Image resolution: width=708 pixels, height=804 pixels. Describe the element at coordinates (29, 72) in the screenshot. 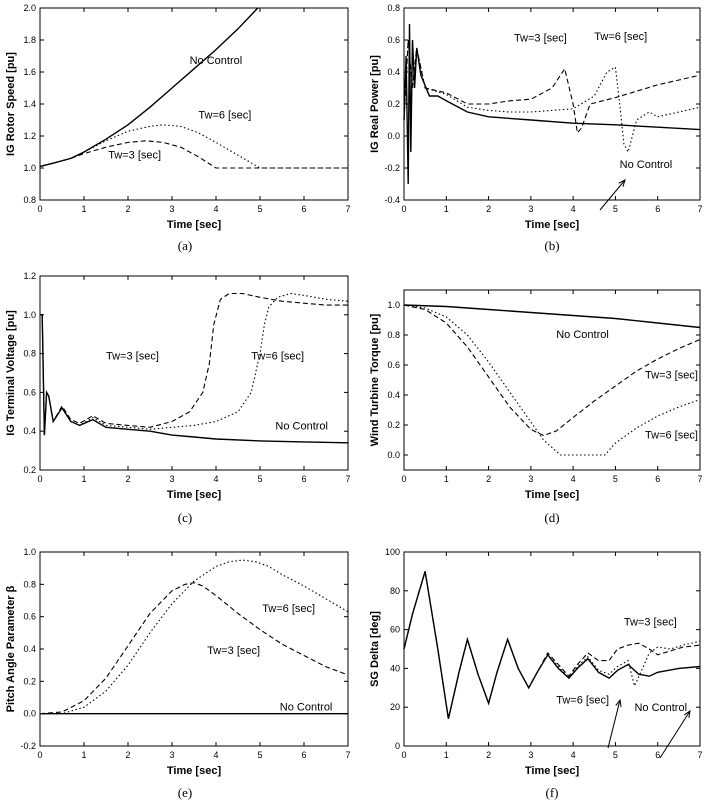

I see `y-tick-label: 1.6` at that location.